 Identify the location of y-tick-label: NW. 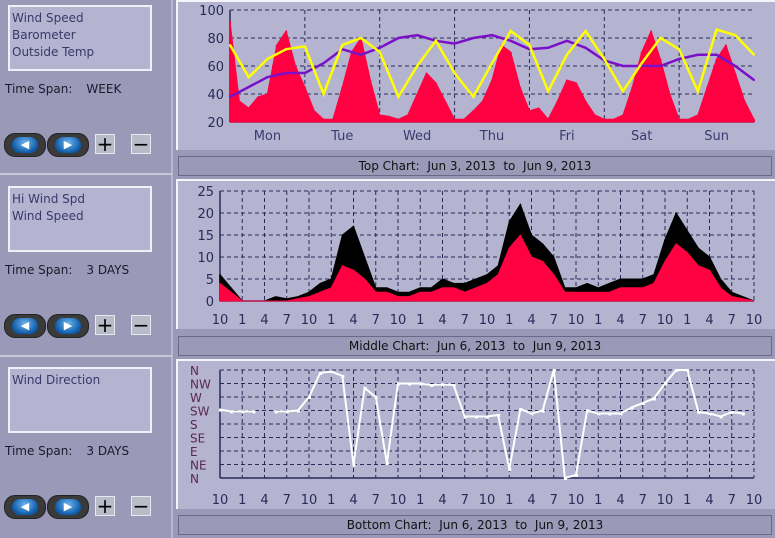
(200, 385).